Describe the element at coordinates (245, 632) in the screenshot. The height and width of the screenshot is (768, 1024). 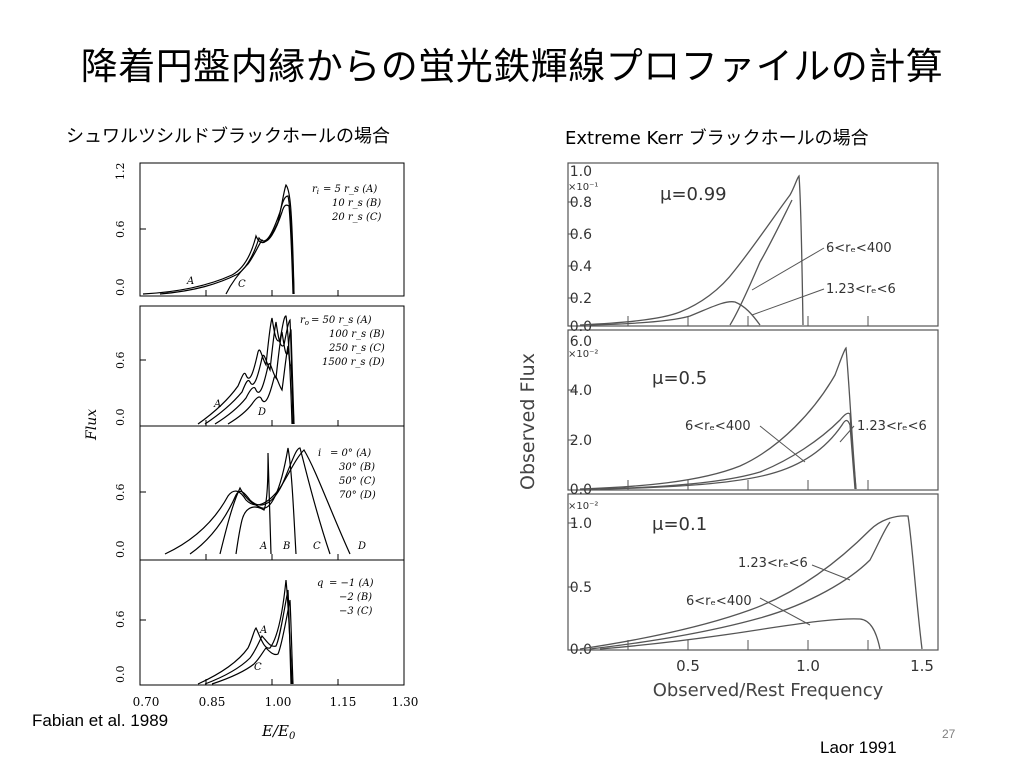
I see `left-panel-4-curves` at that location.